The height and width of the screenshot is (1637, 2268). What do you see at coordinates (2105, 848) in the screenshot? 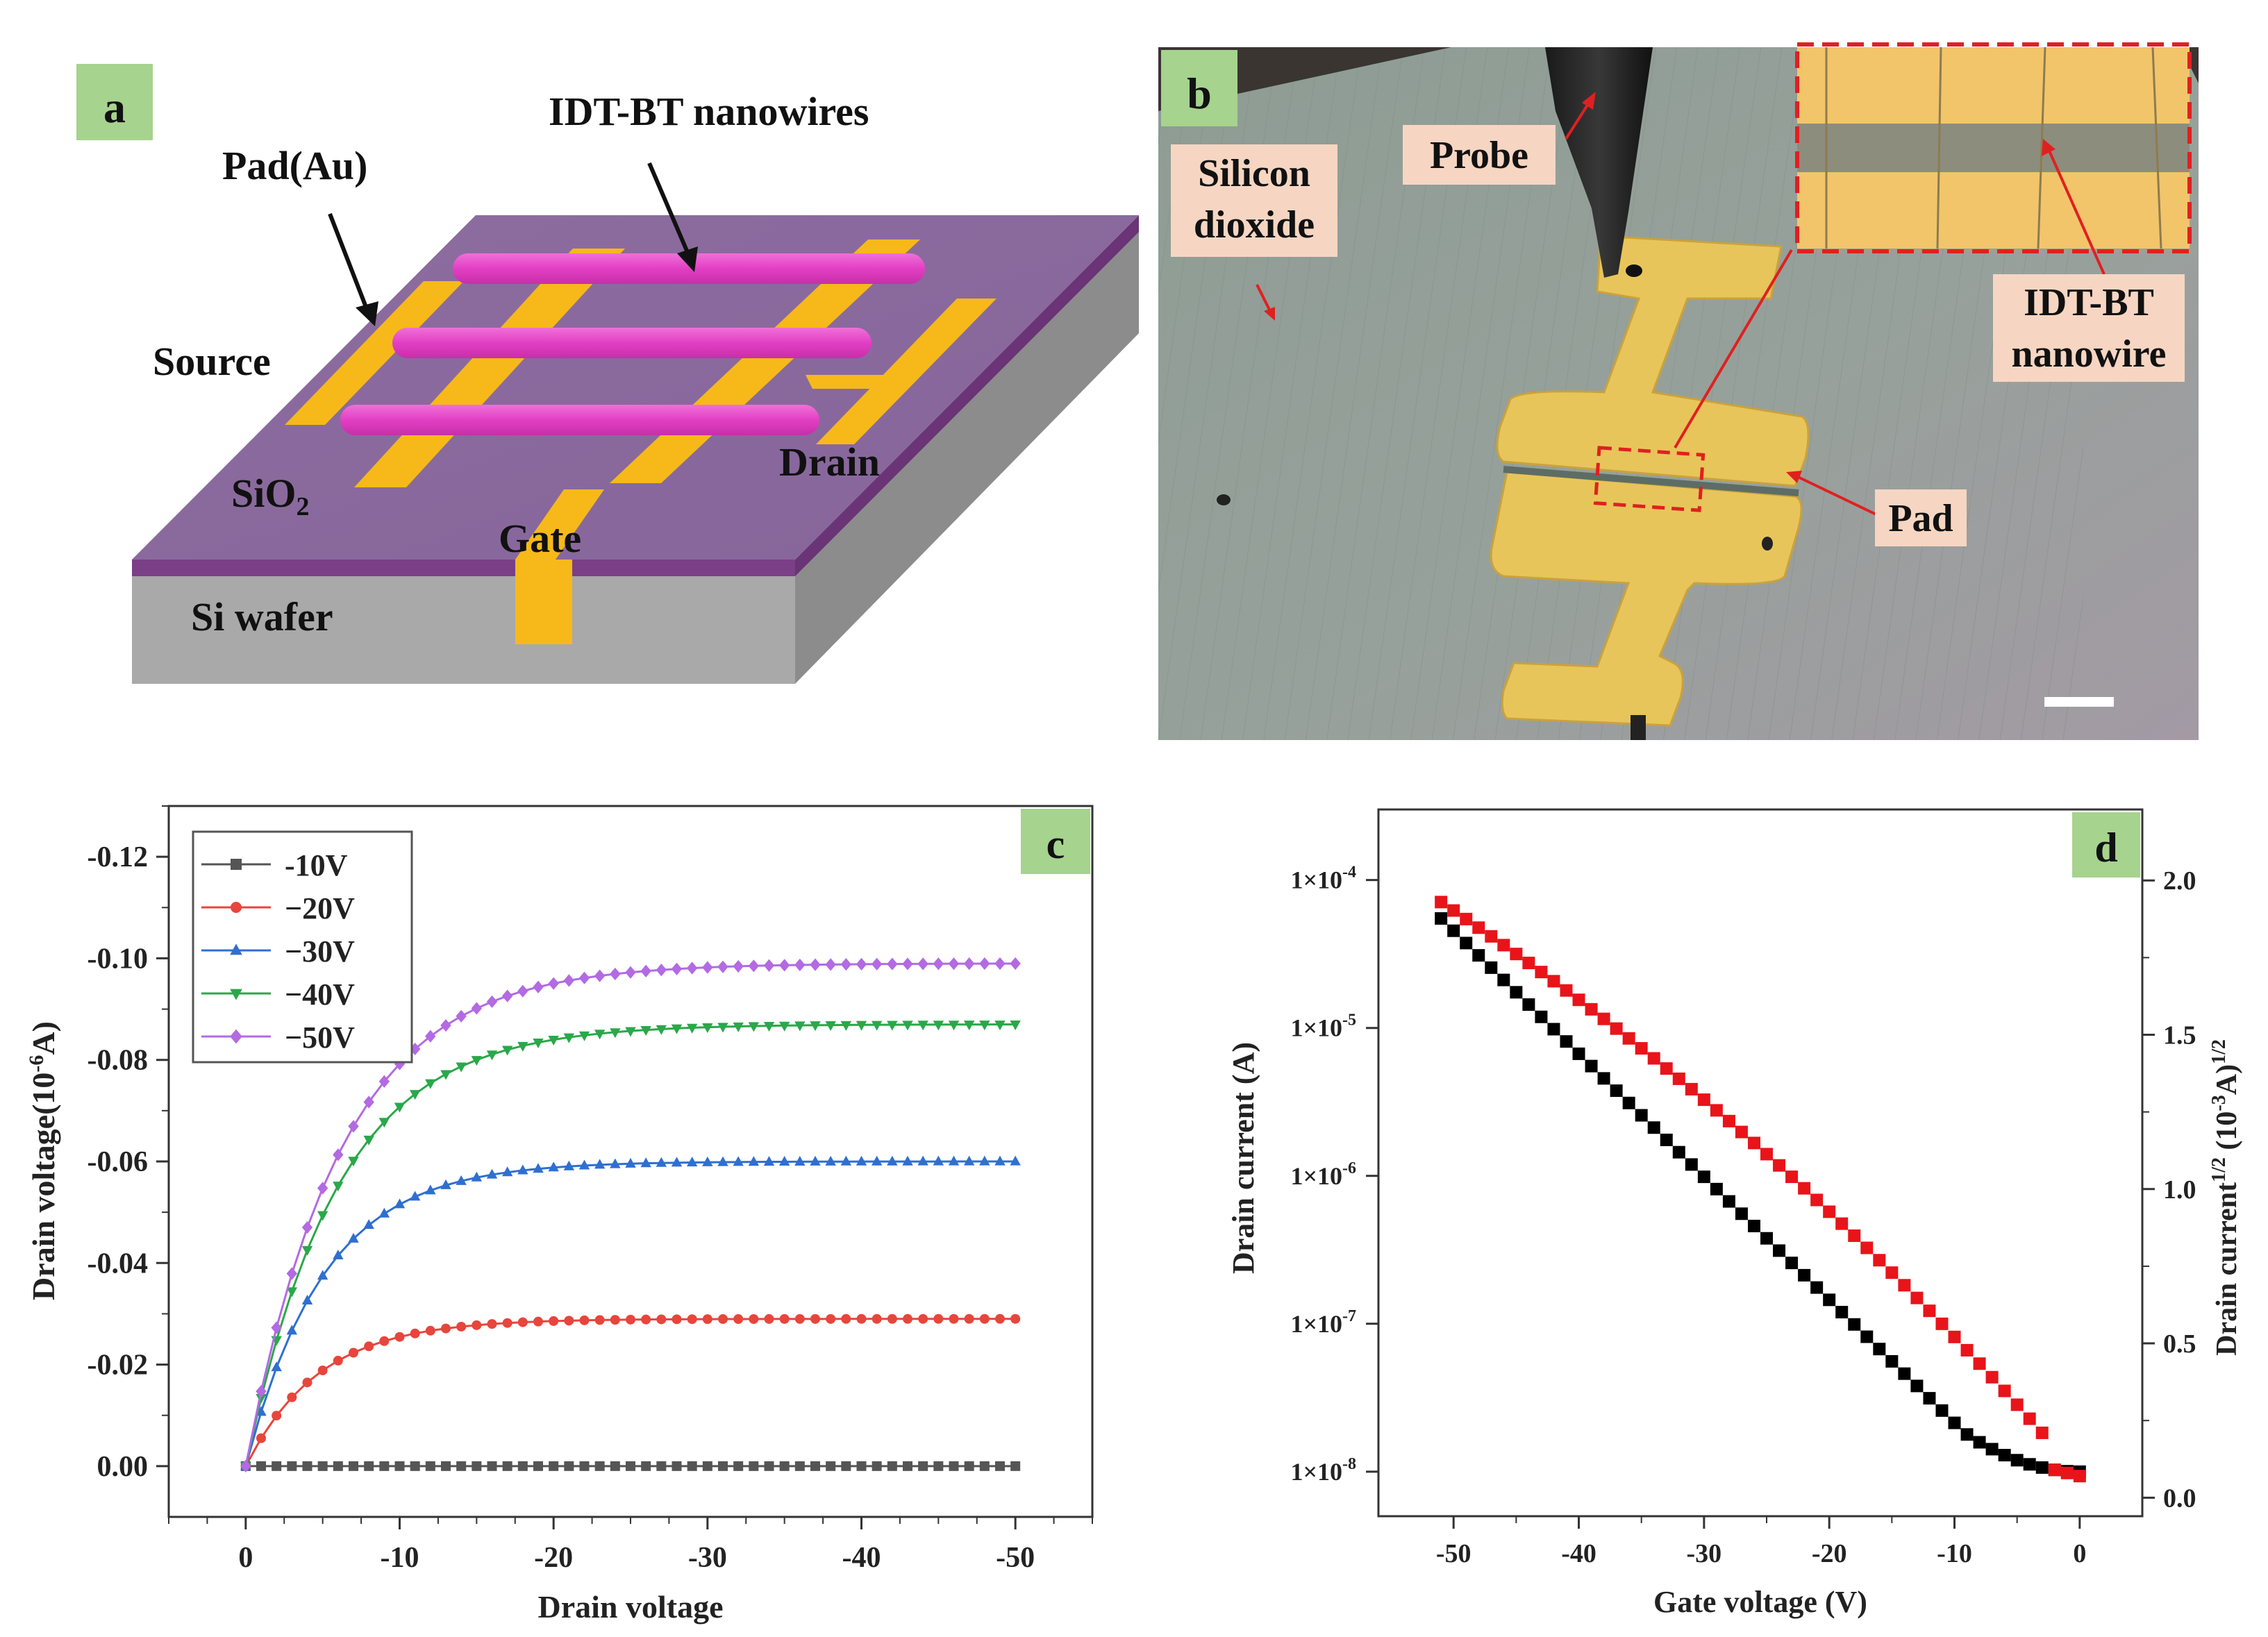
I see `panel-d-letter: d` at bounding box center [2105, 848].